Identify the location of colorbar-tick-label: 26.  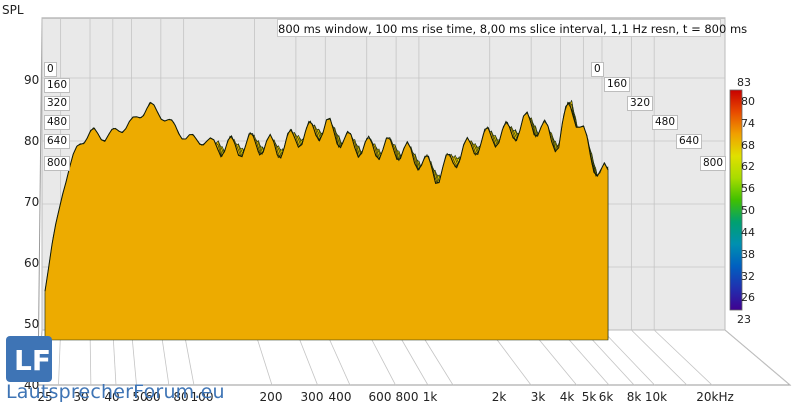
(748, 297).